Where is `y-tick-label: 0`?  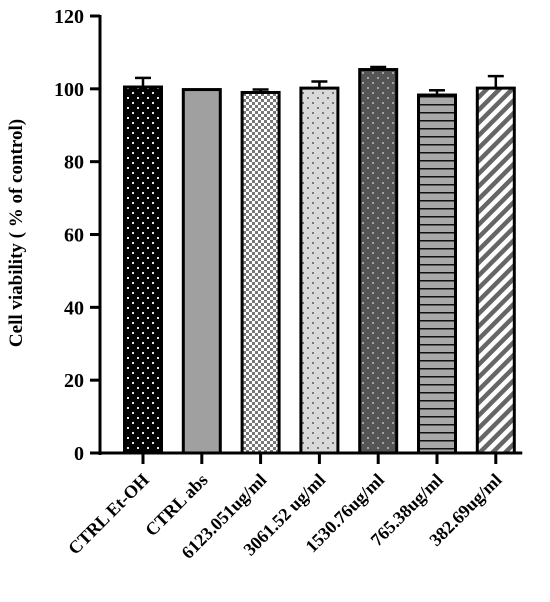 y-tick-label: 0 is located at coordinates (79, 454).